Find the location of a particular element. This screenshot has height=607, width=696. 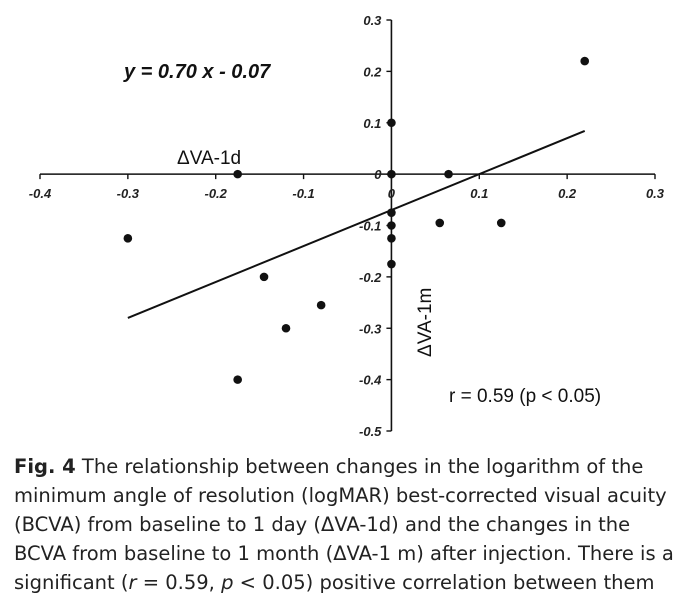

x-tick-label: -0.1 is located at coordinates (303, 193).